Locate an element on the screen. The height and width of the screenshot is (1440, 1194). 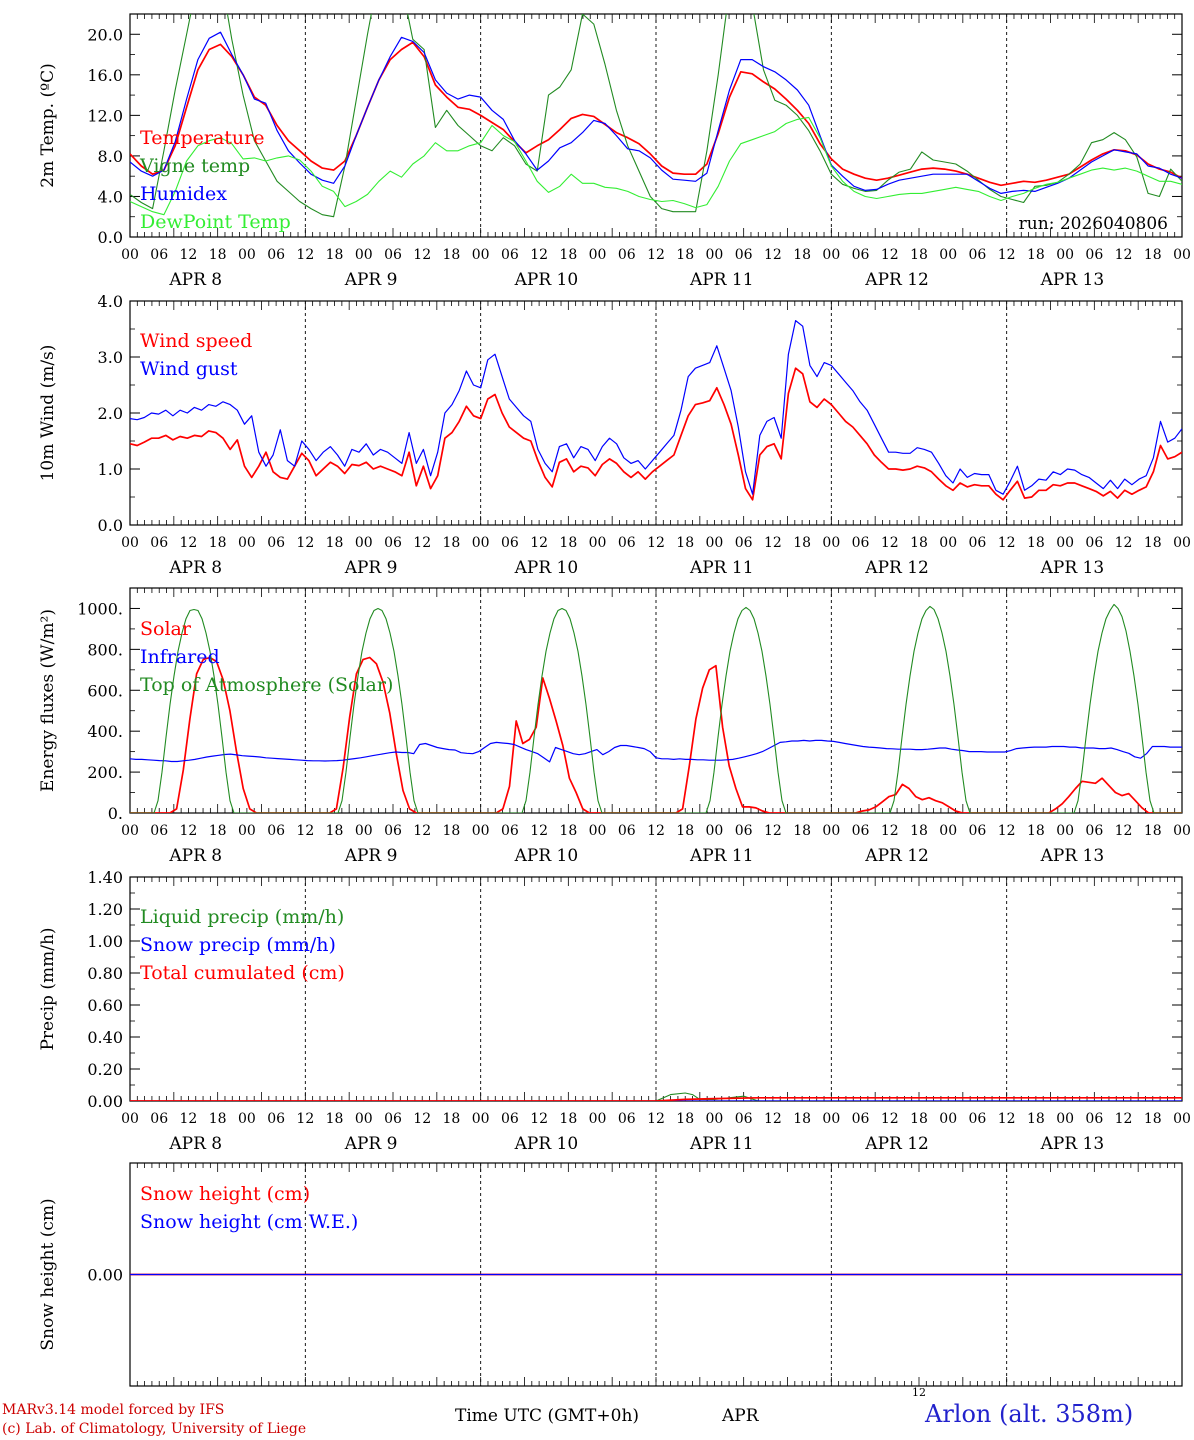
x-day-label: APR 10 is located at coordinates (546, 568).